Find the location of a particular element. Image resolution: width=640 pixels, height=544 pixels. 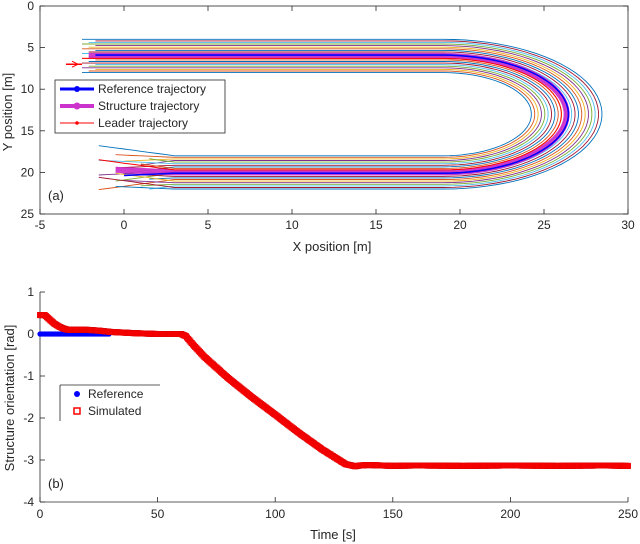

top-xtick-label: 5 is located at coordinates (208, 225).